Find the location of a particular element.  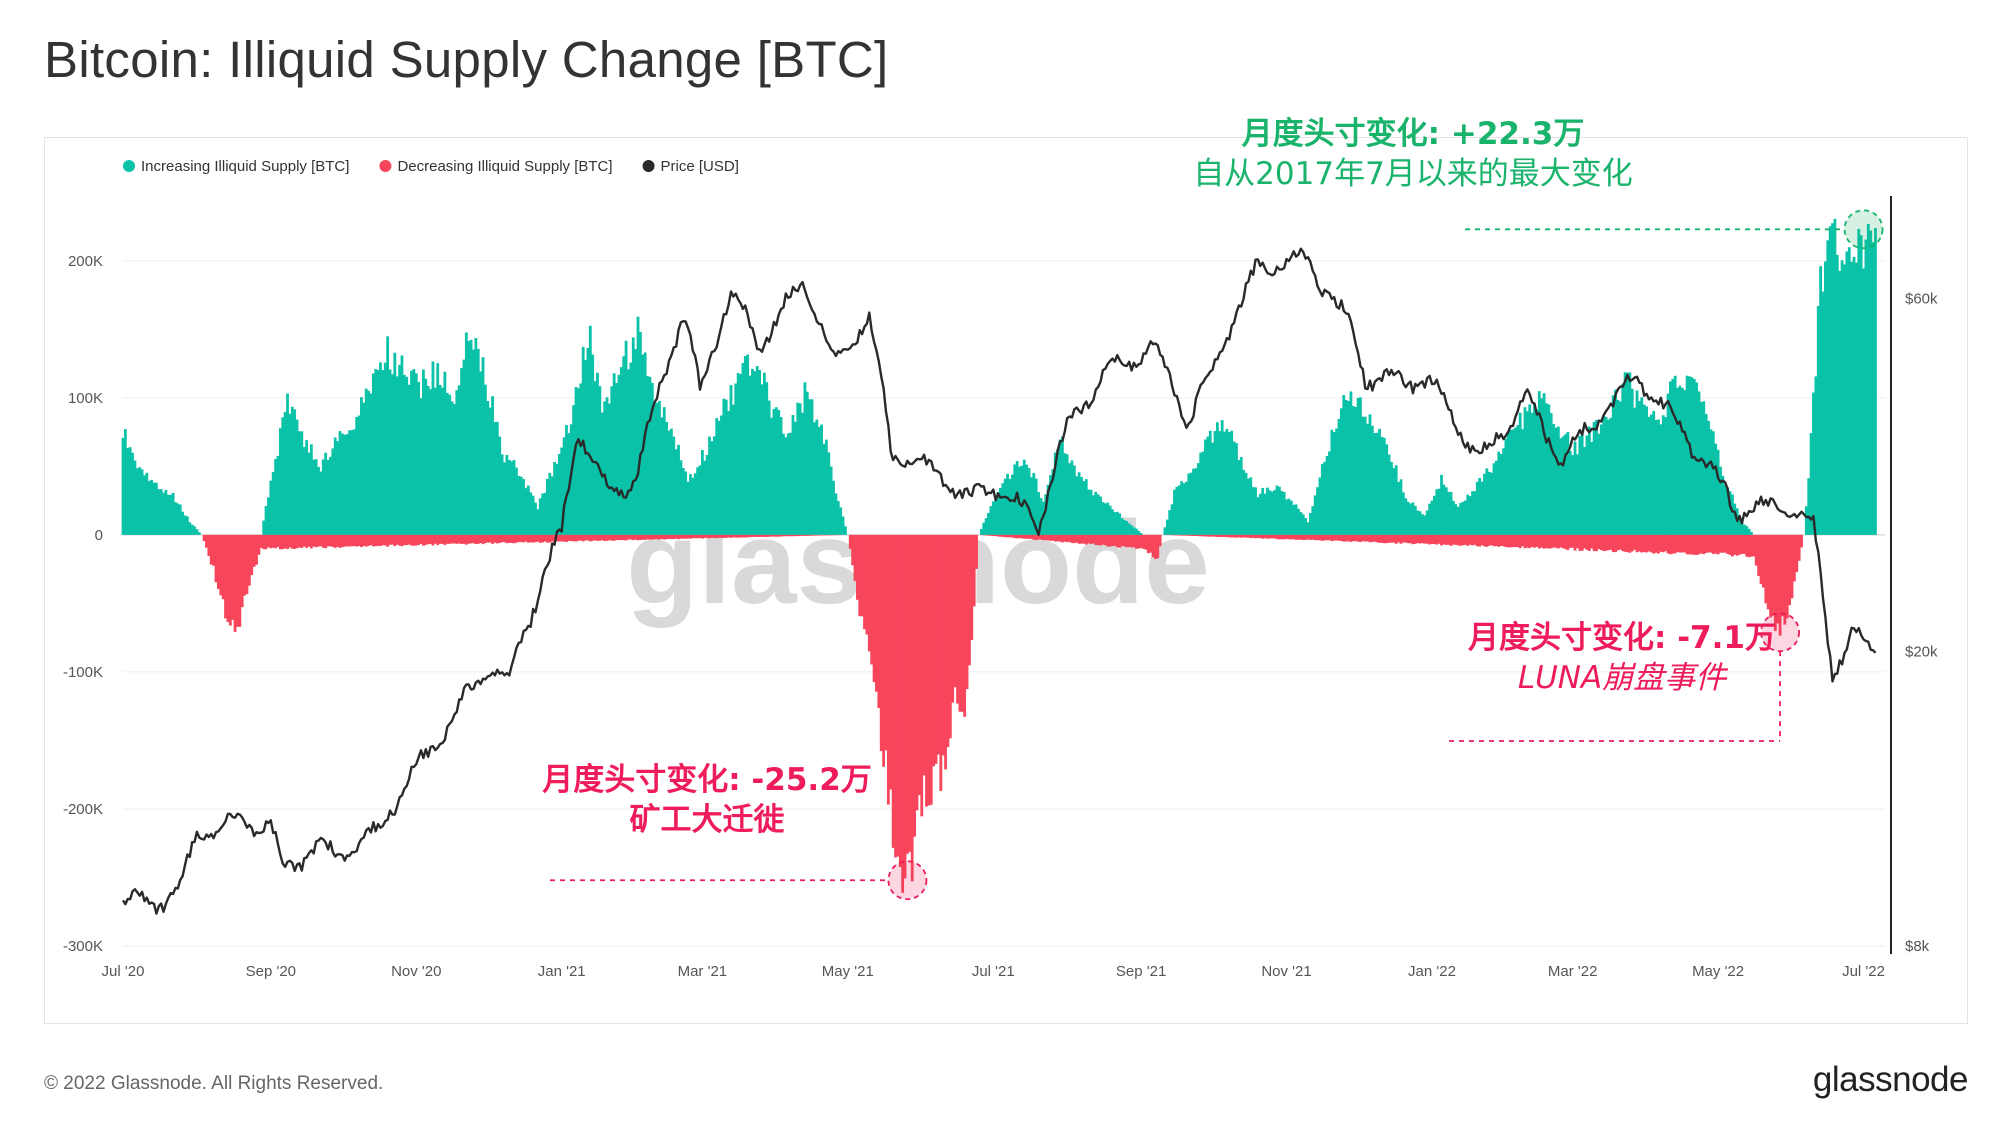

annotation-top: 月度头寸变化: +22.3万 自从2017年7月以来的最大变化 is located at coordinates (1413, 154).